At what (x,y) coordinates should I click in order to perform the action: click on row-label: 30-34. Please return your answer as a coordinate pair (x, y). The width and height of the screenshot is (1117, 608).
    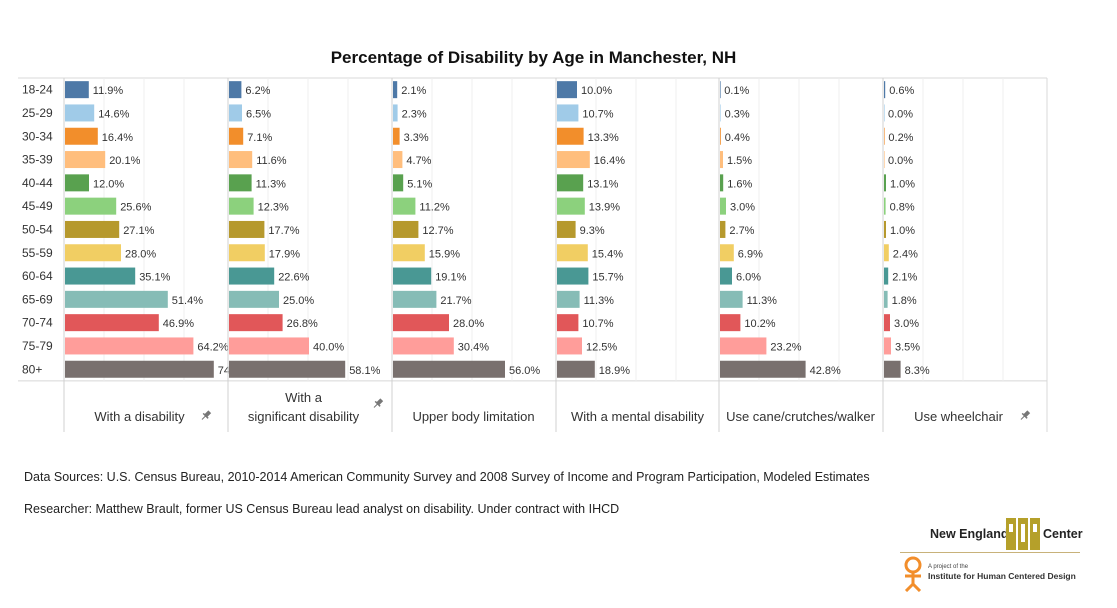
    Looking at the image, I should click on (37, 136).